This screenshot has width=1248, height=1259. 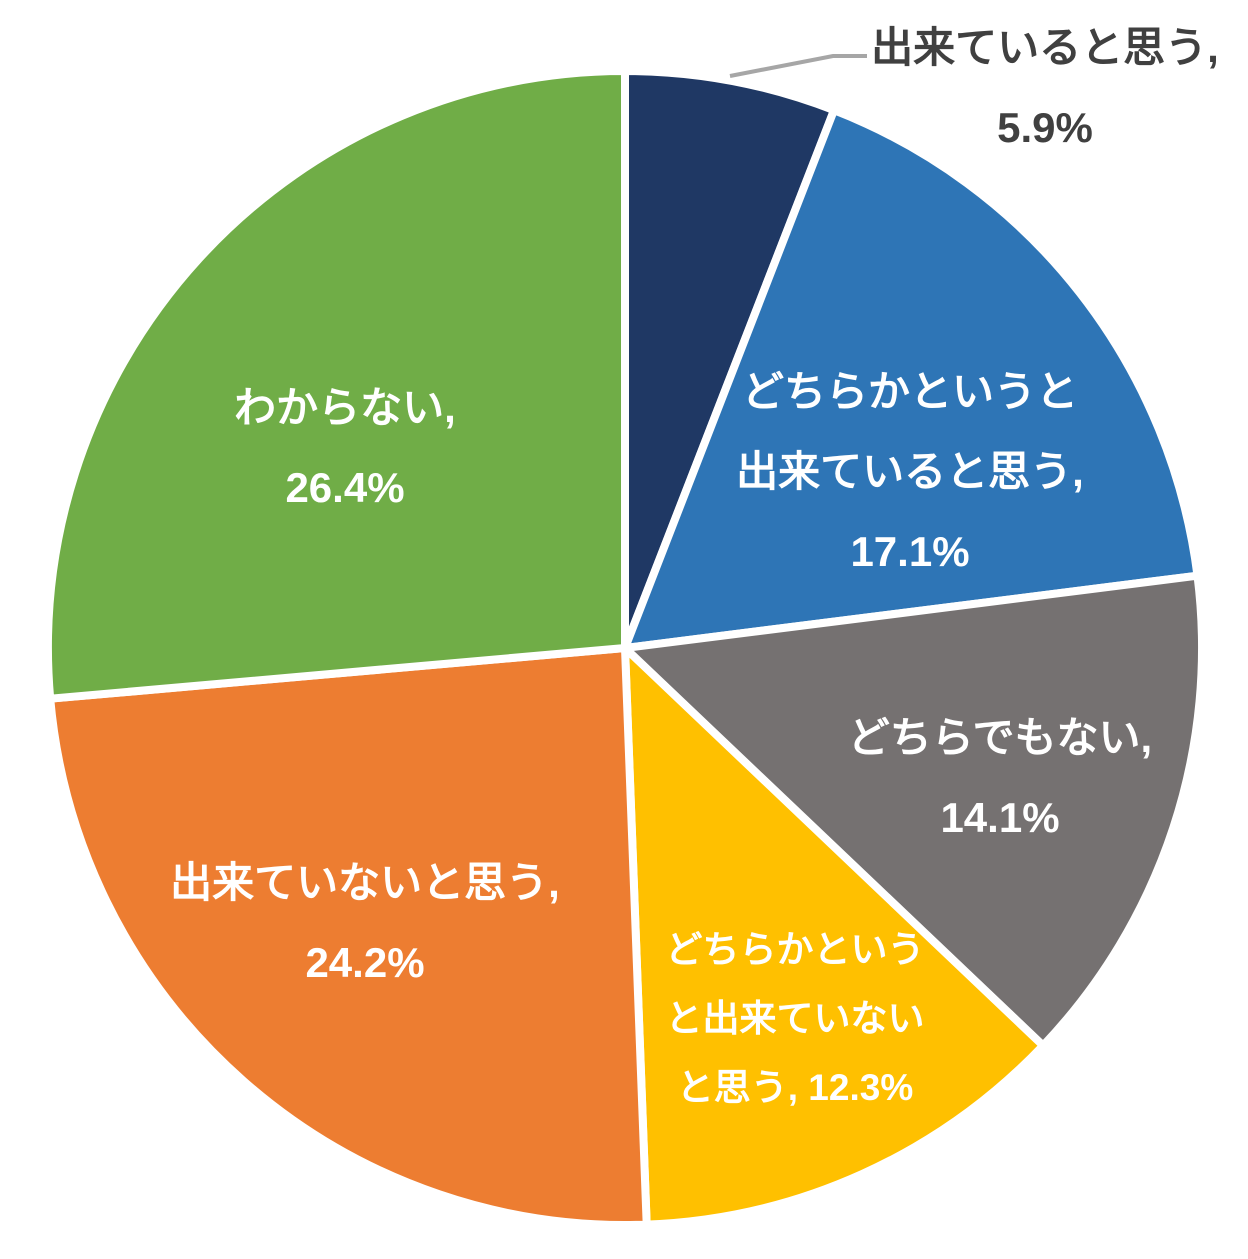 What do you see at coordinates (345, 448) in the screenshot?
I see `slice-label-wakaranai: わからない, 26.4%` at bounding box center [345, 448].